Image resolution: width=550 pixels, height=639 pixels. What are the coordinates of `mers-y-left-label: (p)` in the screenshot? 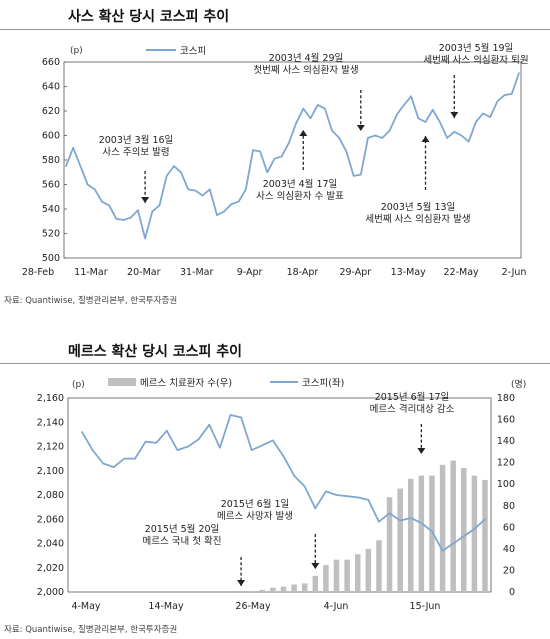 It's located at (78, 385).